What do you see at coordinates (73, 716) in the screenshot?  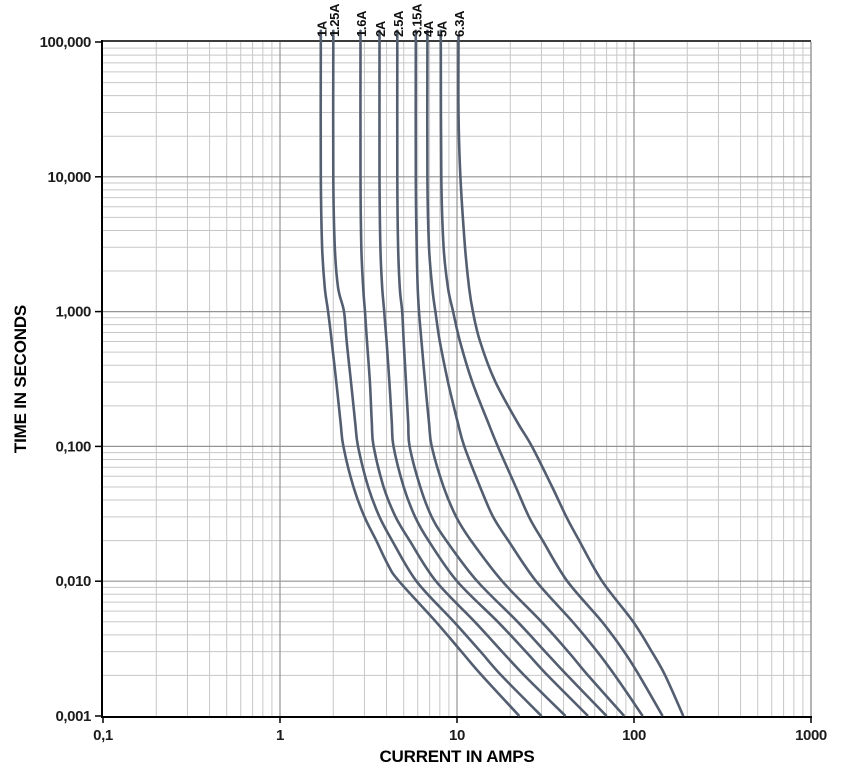 I see `y-tick-label: 0,001` at bounding box center [73, 716].